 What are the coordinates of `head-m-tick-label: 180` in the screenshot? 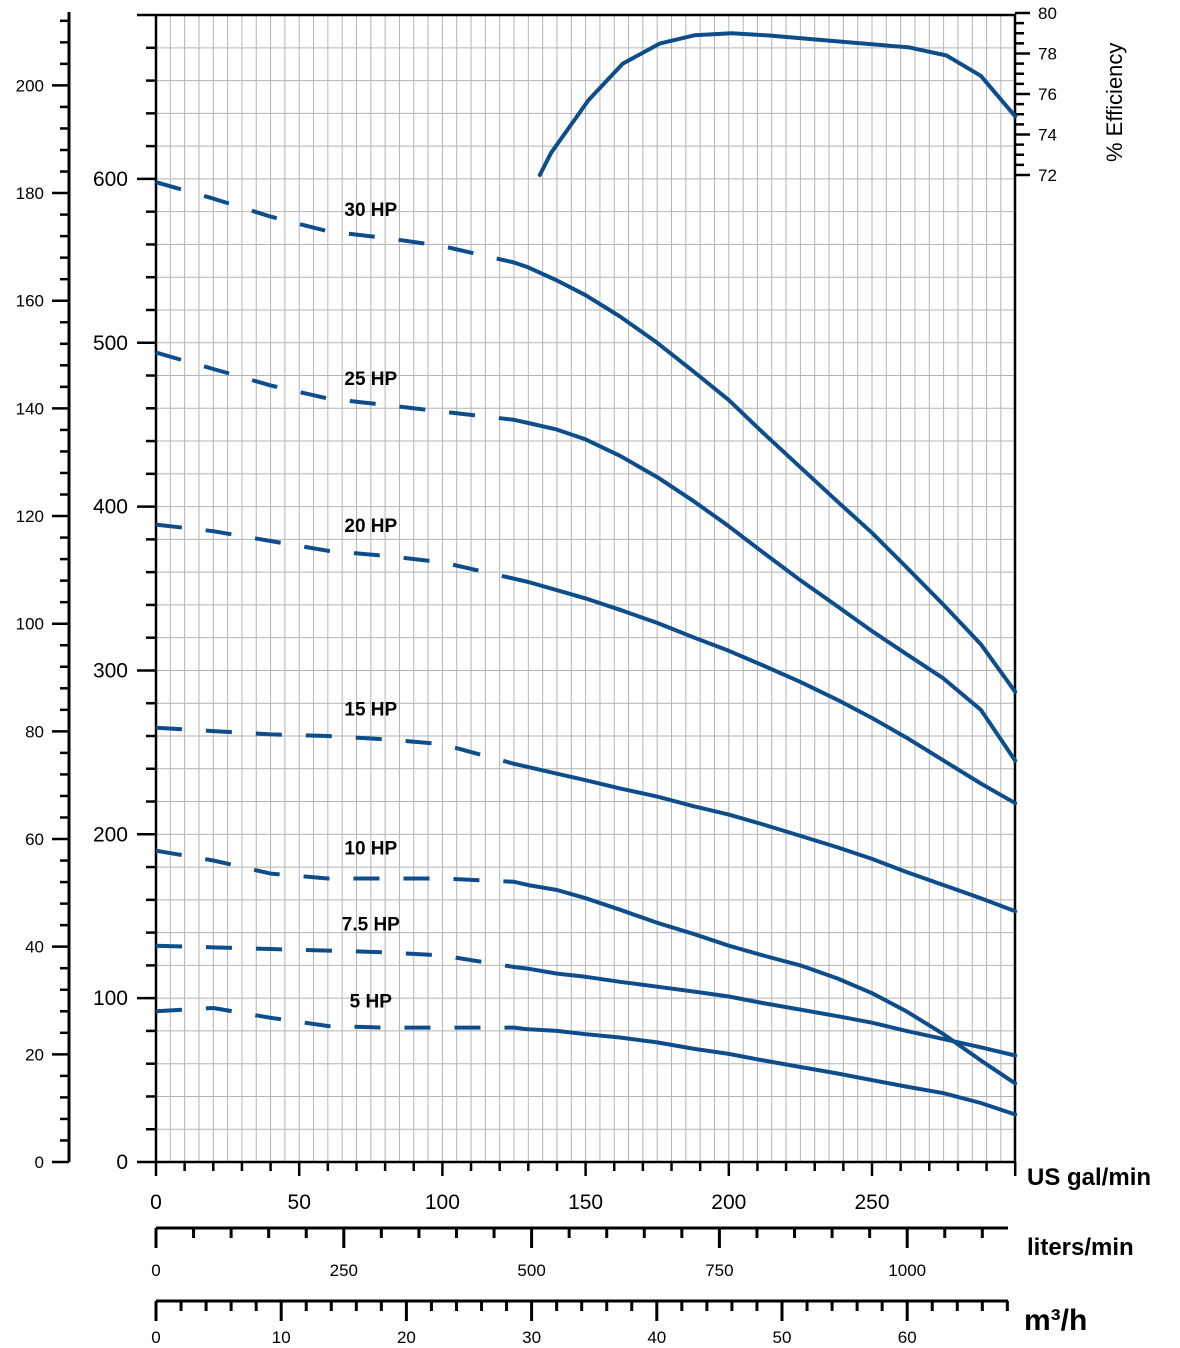 It's located at (30, 193).